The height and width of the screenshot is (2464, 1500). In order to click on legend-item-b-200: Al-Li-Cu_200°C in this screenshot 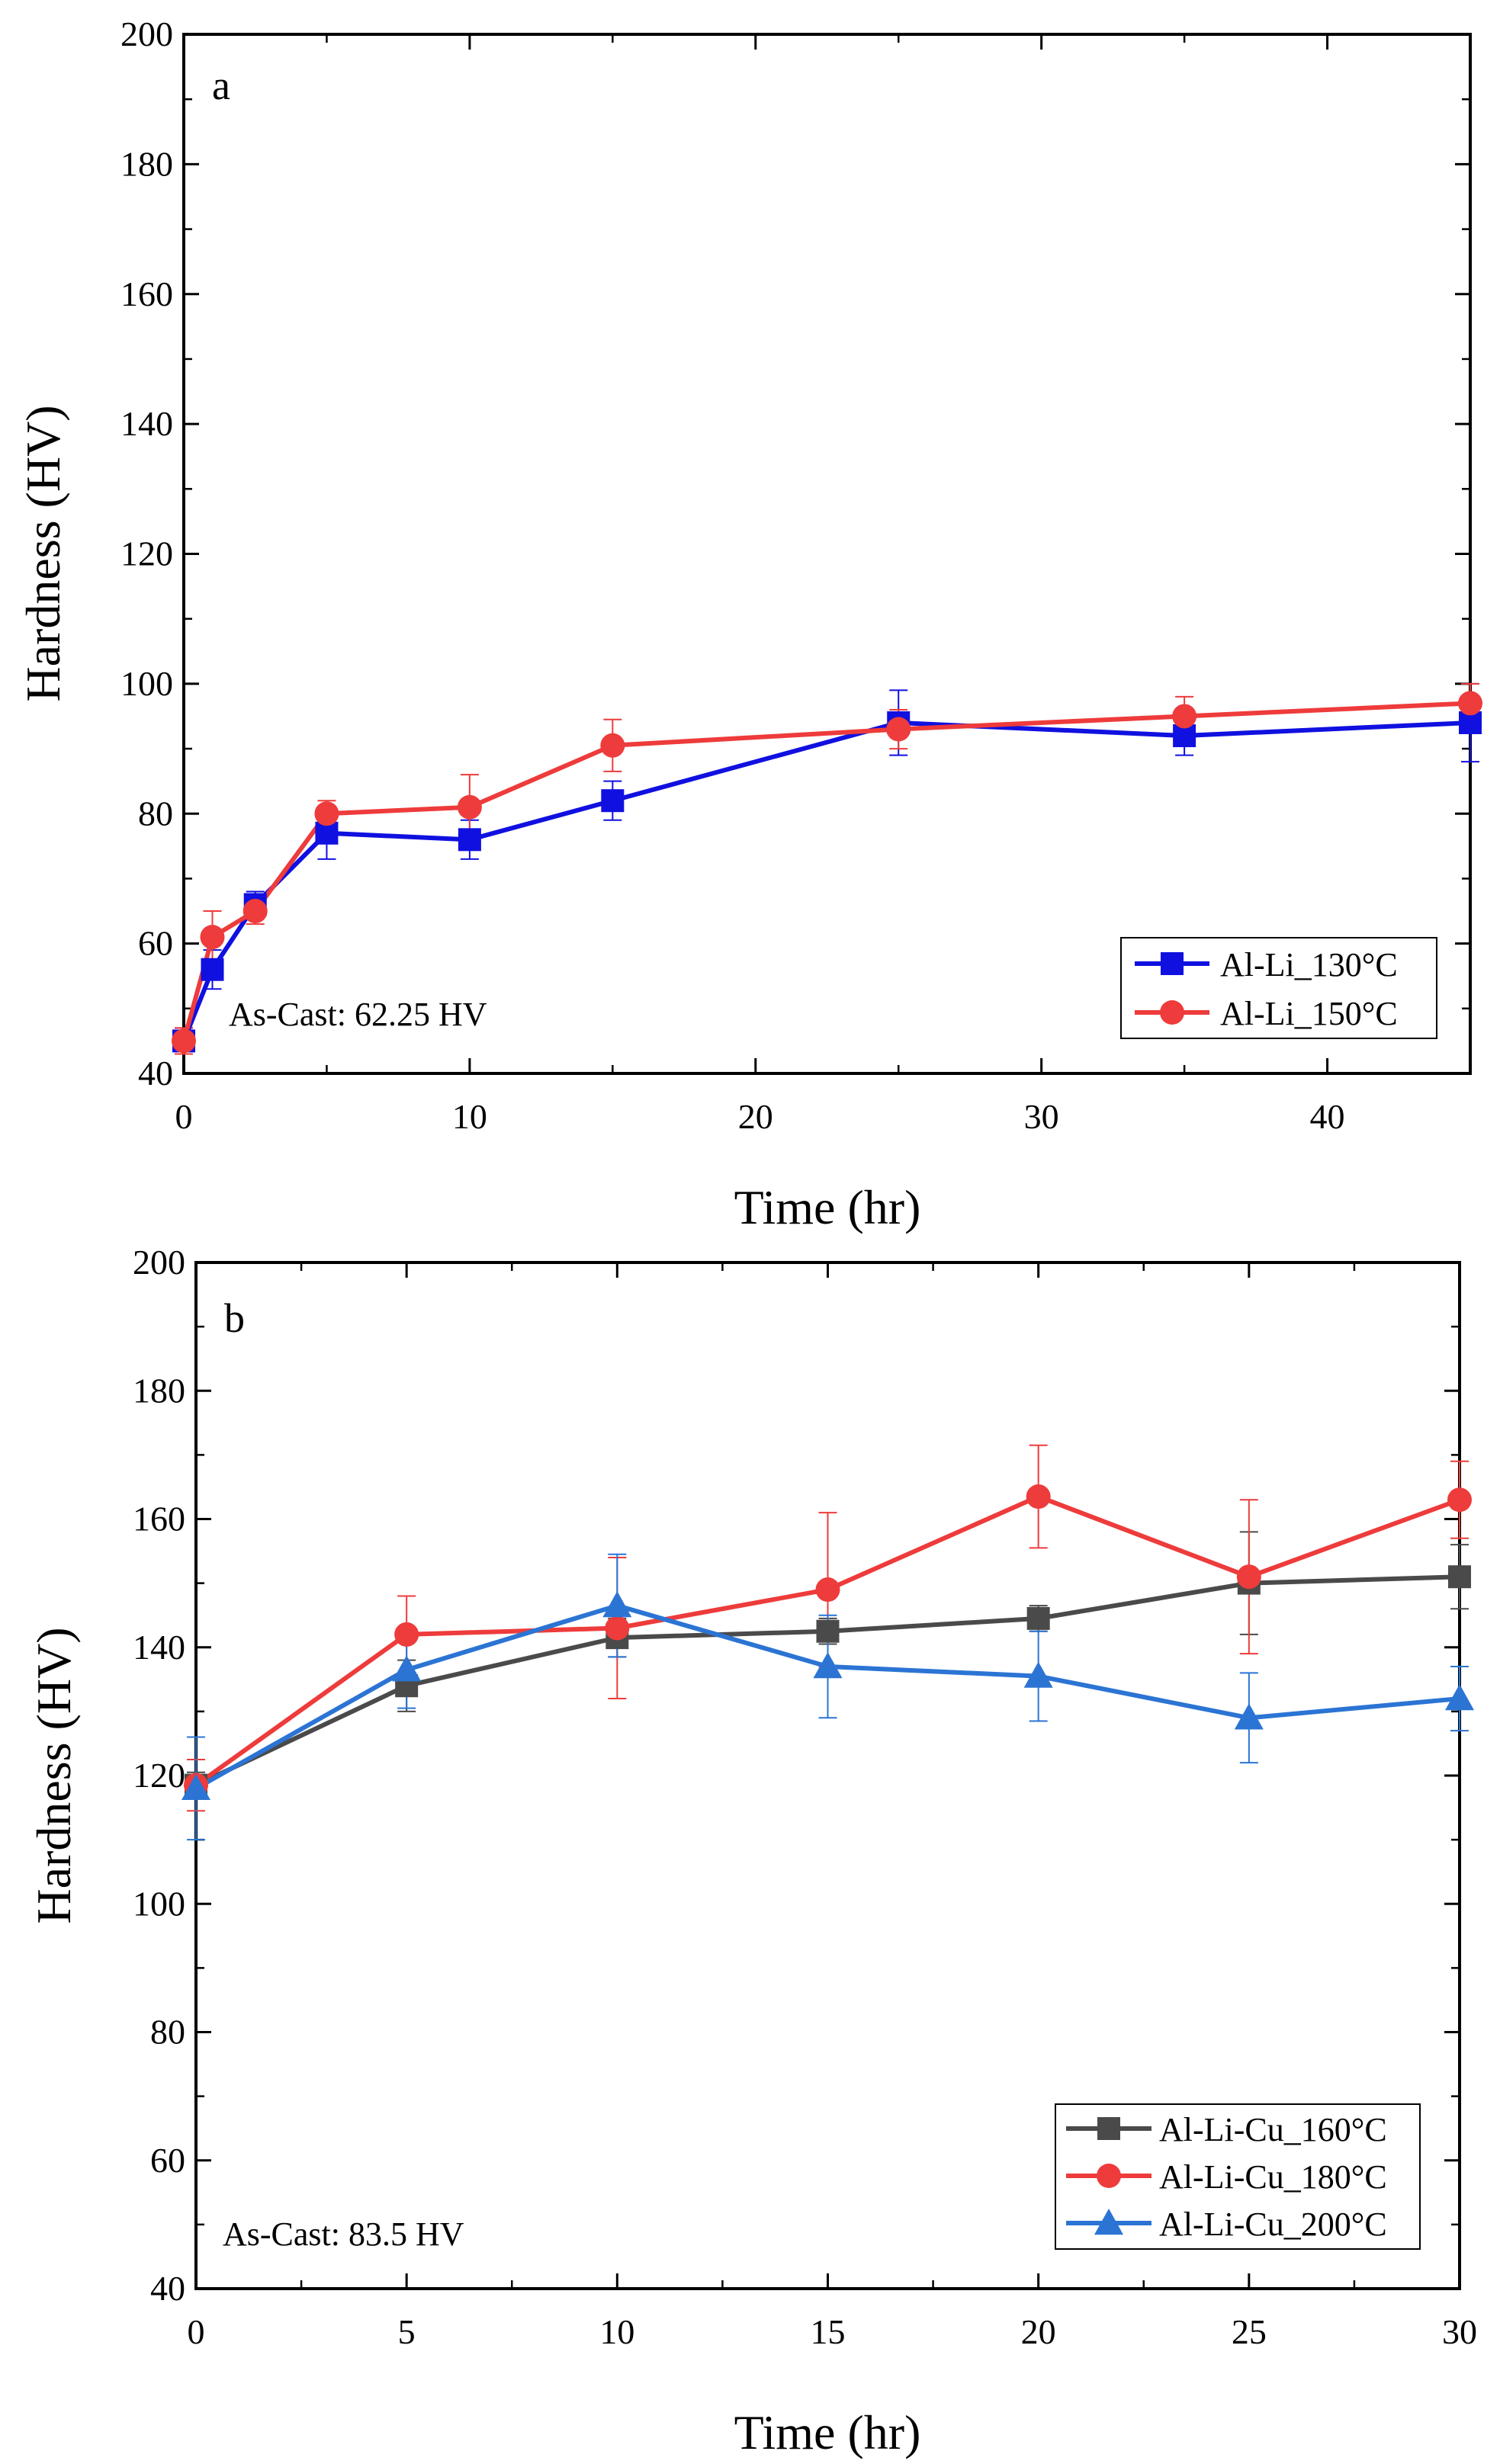, I will do `click(1226, 2225)`.